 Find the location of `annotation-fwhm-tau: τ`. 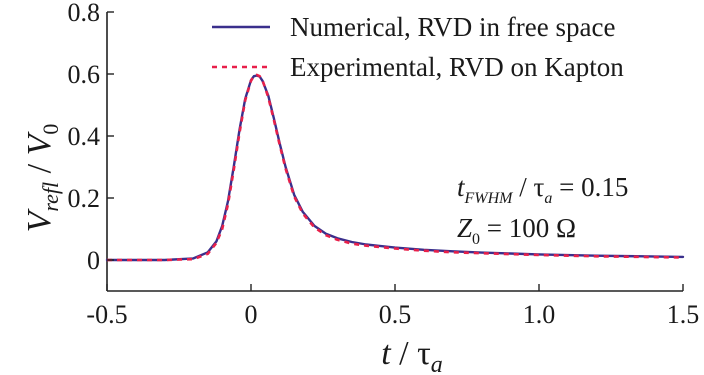

annotation-fwhm-tau: τ is located at coordinates (539, 187).